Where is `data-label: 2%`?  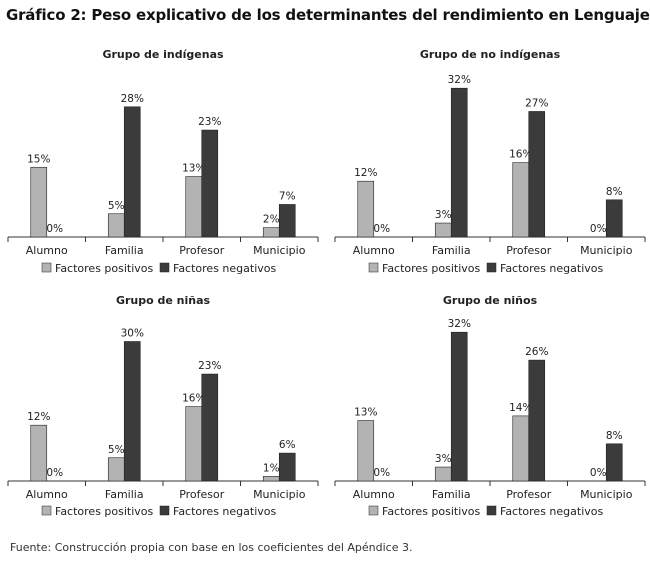
data-label: 2% is located at coordinates (271, 220).